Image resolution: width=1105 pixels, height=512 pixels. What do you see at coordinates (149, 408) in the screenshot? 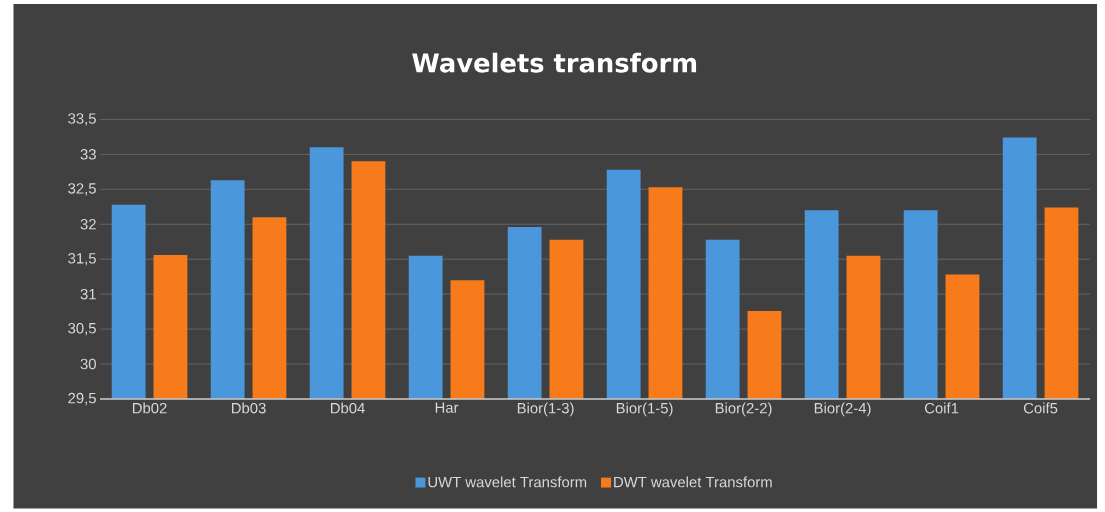
I see `x-tick-label: Db02` at bounding box center [149, 408].